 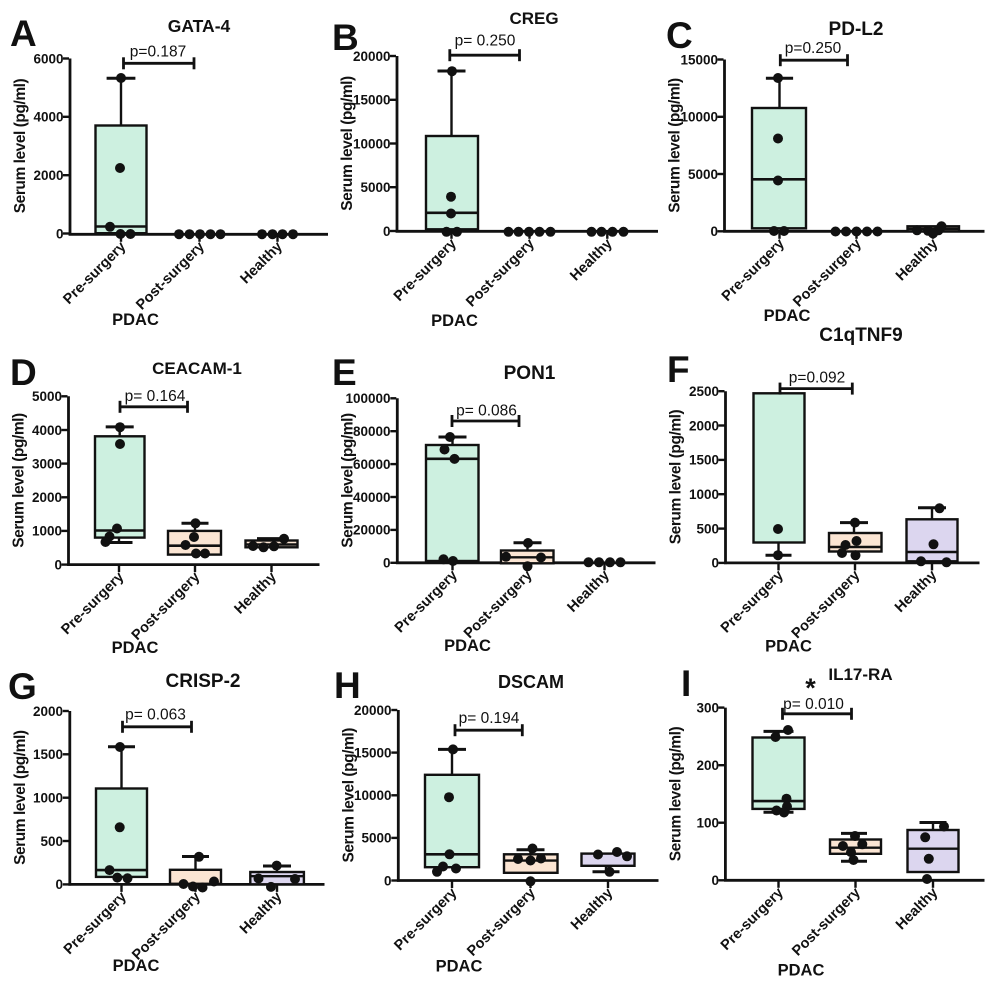 What do you see at coordinates (197, 368) in the screenshot?
I see `svg-text: CEACAM-1` at bounding box center [197, 368].